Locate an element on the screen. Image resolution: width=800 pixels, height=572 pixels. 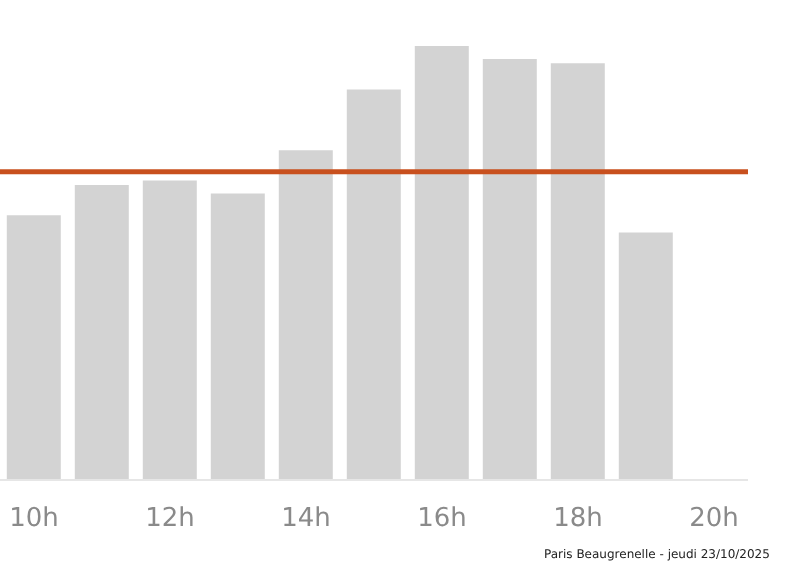
x-tick-label: 10h is located at coordinates (34, 519).